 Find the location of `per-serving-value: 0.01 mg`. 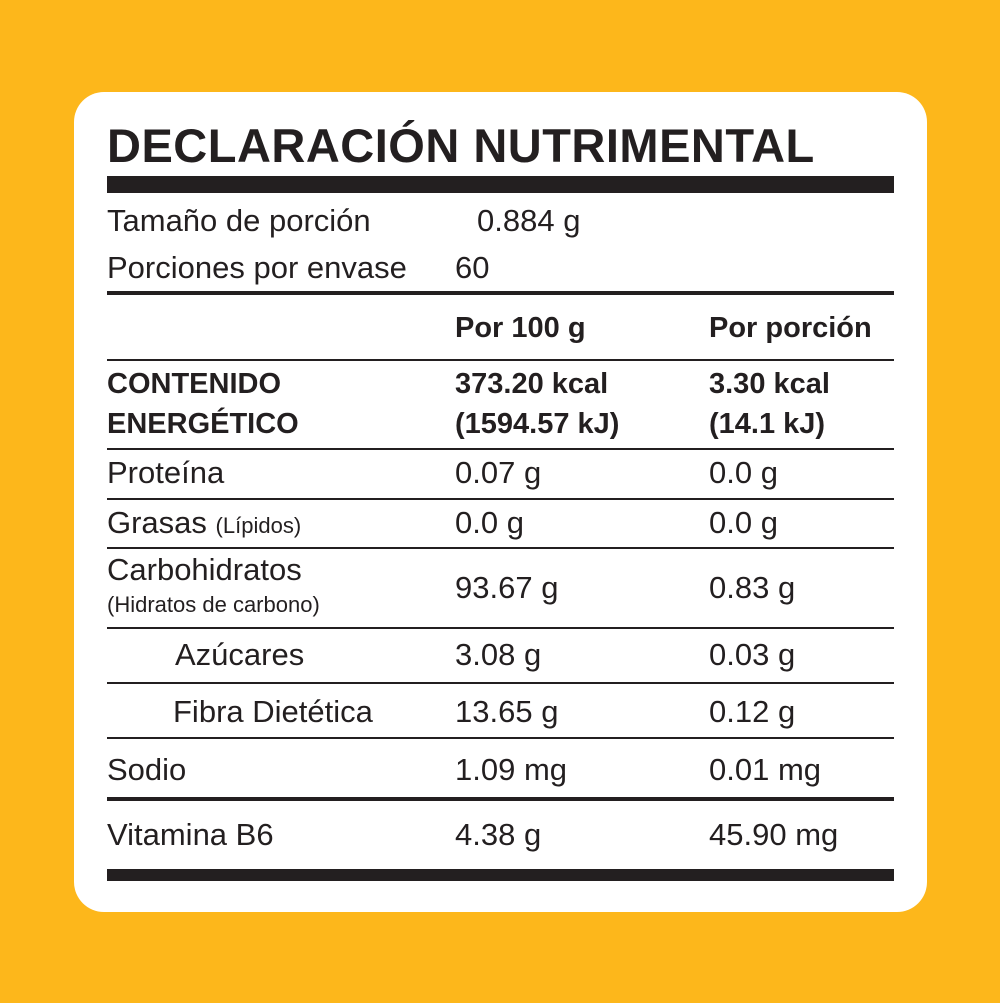

per-serving-value: 0.01 mg is located at coordinates (765, 769).